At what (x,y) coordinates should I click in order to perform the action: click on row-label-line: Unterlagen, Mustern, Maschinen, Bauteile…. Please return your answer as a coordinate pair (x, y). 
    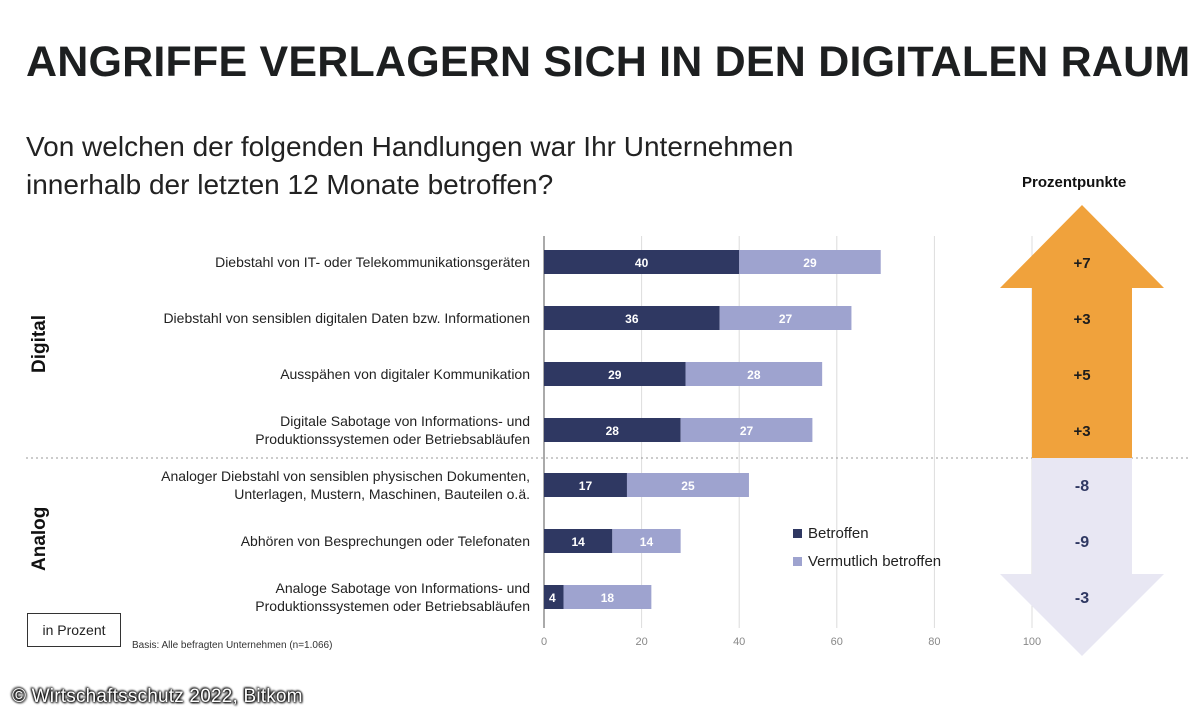
    Looking at the image, I should click on (382, 494).